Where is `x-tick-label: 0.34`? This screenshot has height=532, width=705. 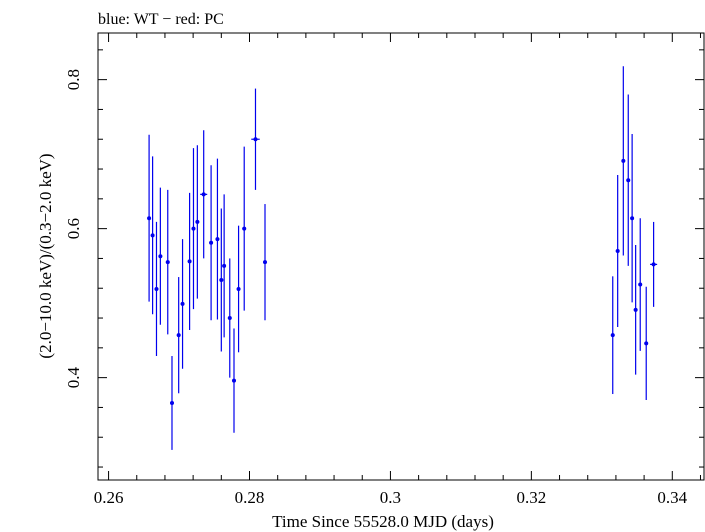
x-tick-label: 0.34 is located at coordinates (672, 497).